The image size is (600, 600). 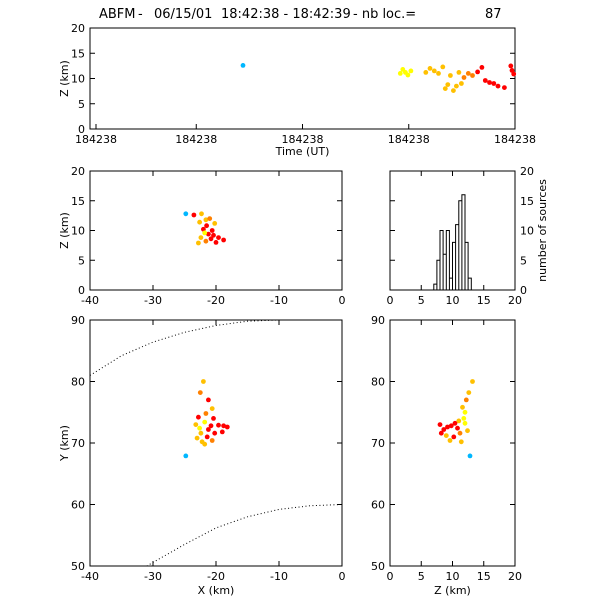 I want to click on x-tick-label: 20, so click(x=515, y=576).